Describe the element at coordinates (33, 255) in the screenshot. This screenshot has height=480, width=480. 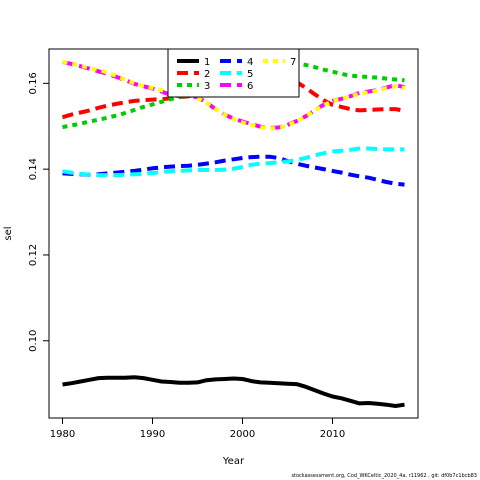
I see `y-tick-label: 0.12` at that location.